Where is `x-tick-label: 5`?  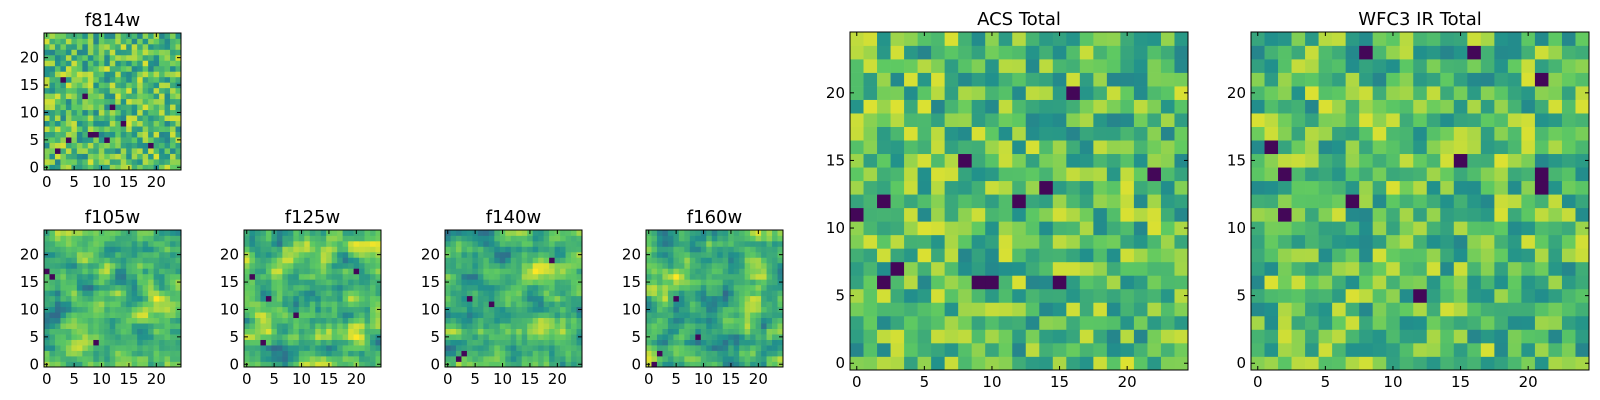 x-tick-label: 5 is located at coordinates (1326, 382).